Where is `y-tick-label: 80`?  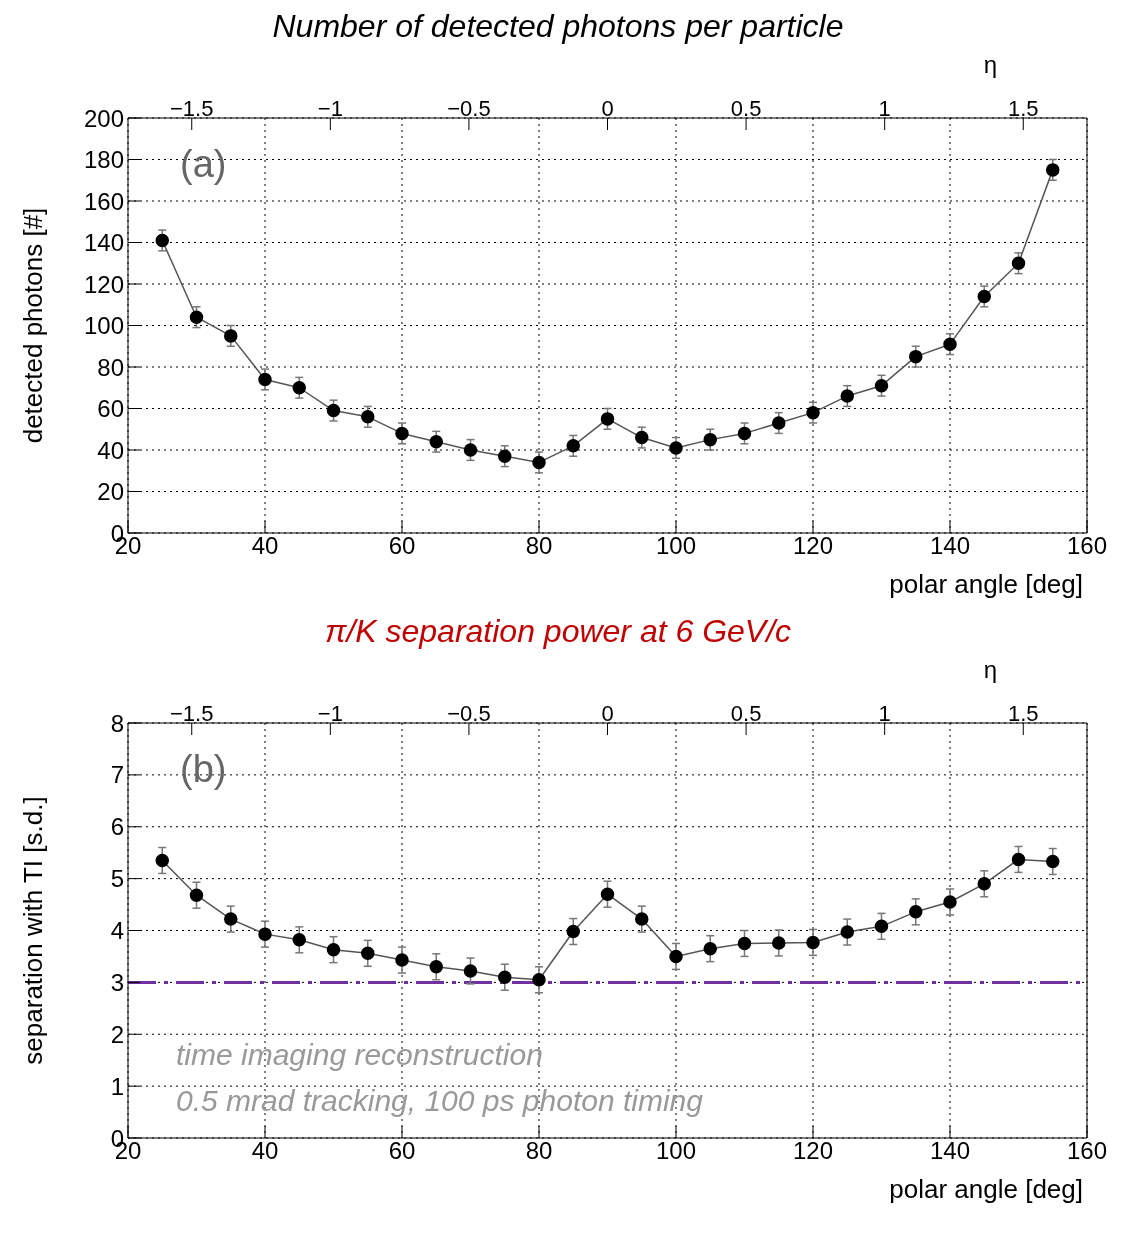 y-tick-label: 80 is located at coordinates (110, 367).